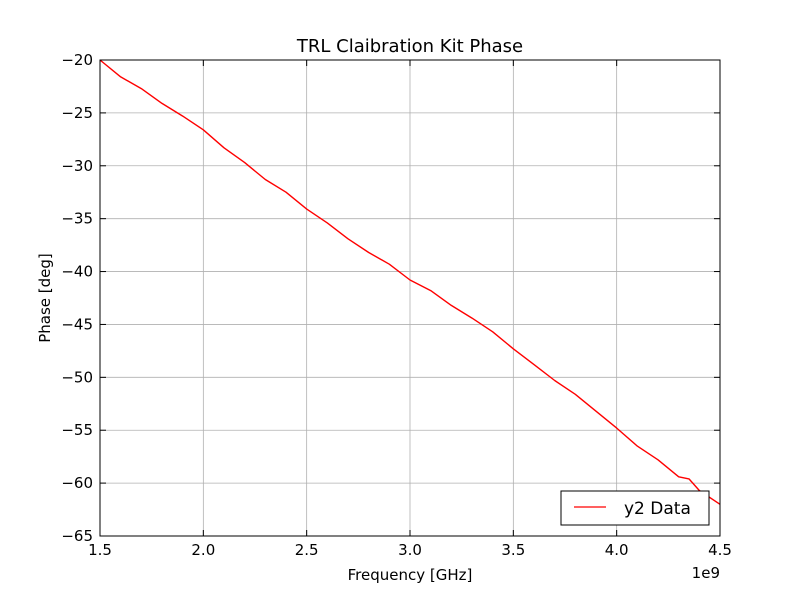 This screenshot has width=800, height=595. I want to click on y-tick-label: −55, so click(77, 430).